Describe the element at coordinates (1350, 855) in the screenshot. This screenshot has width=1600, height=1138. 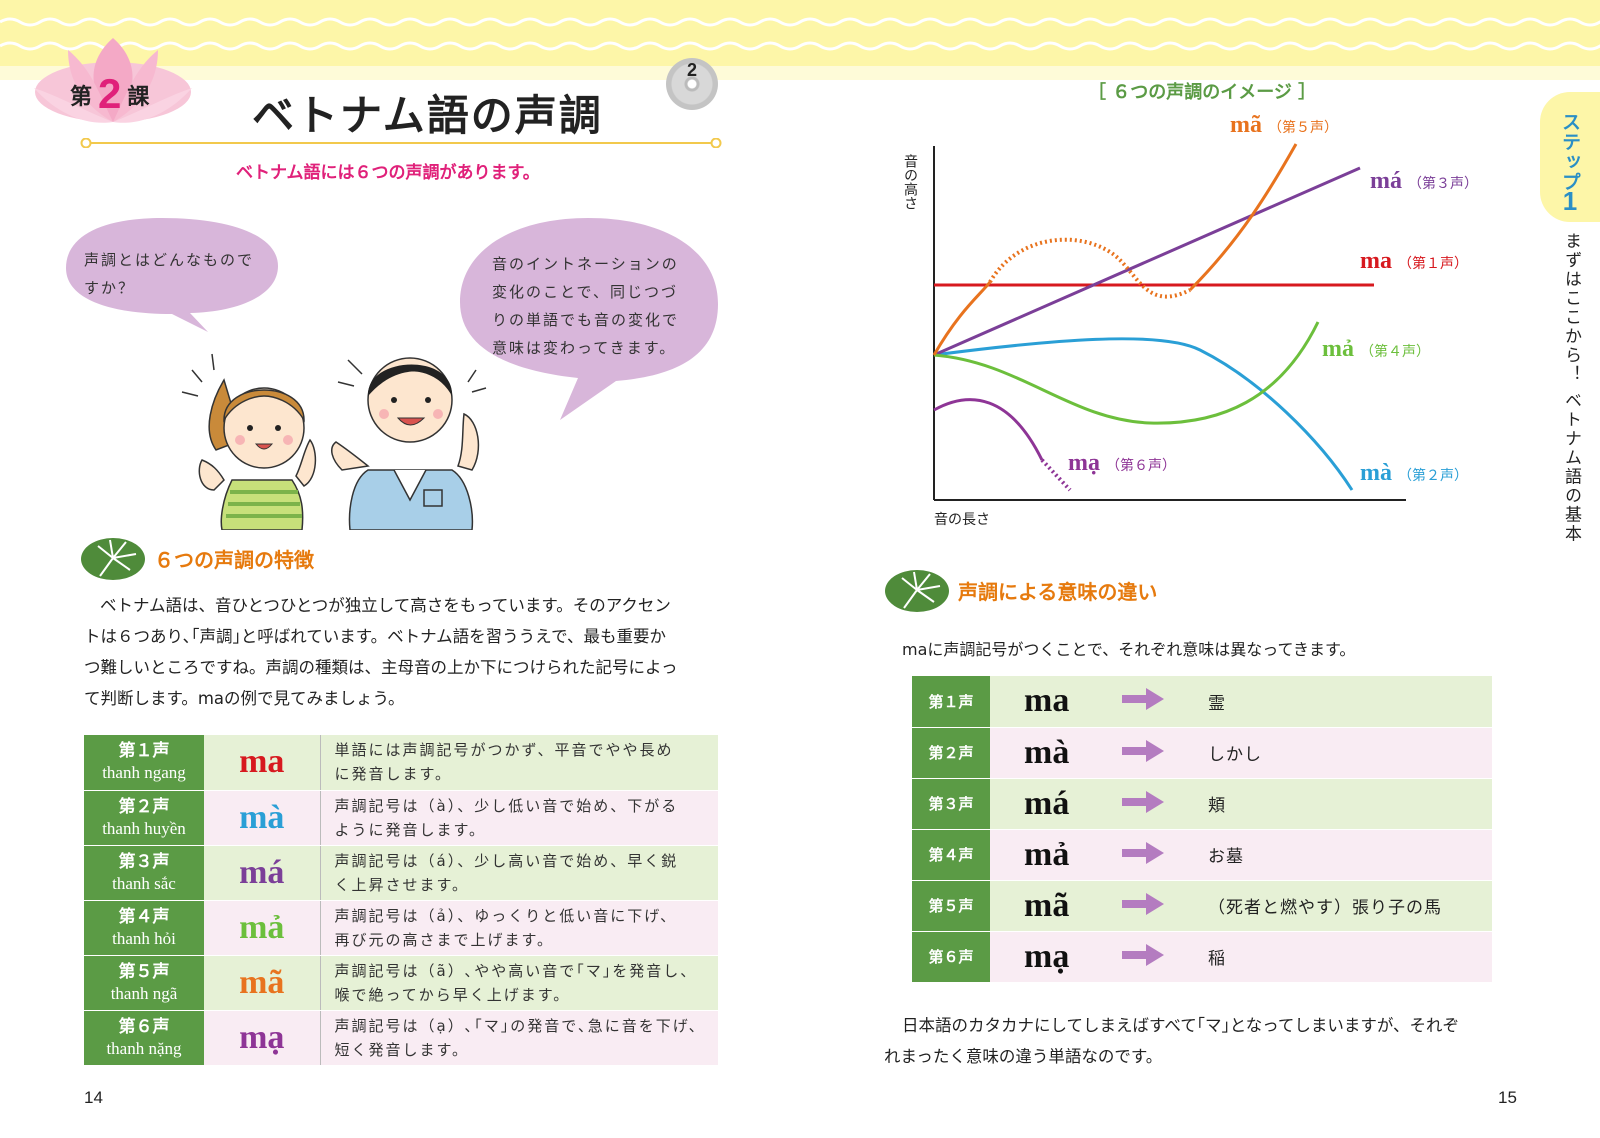
I see `meaning-text: お墓` at that location.